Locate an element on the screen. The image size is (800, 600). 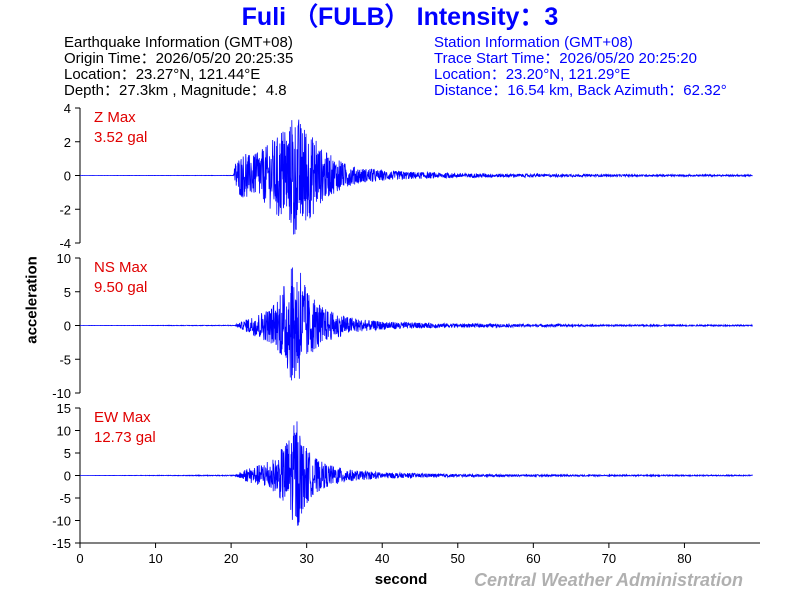
ew-y-tick-label: 5 is located at coordinates (67, 453).